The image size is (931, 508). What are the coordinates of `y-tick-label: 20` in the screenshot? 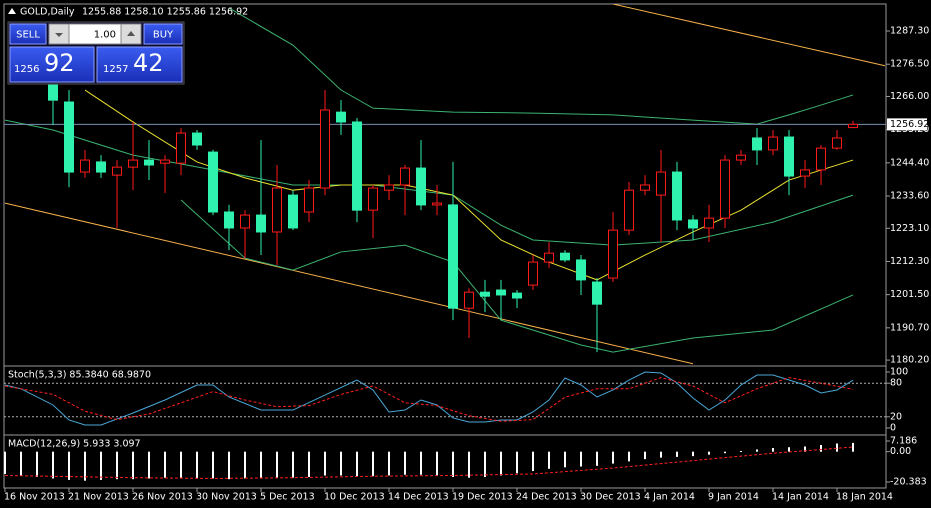 It's located at (896, 416).